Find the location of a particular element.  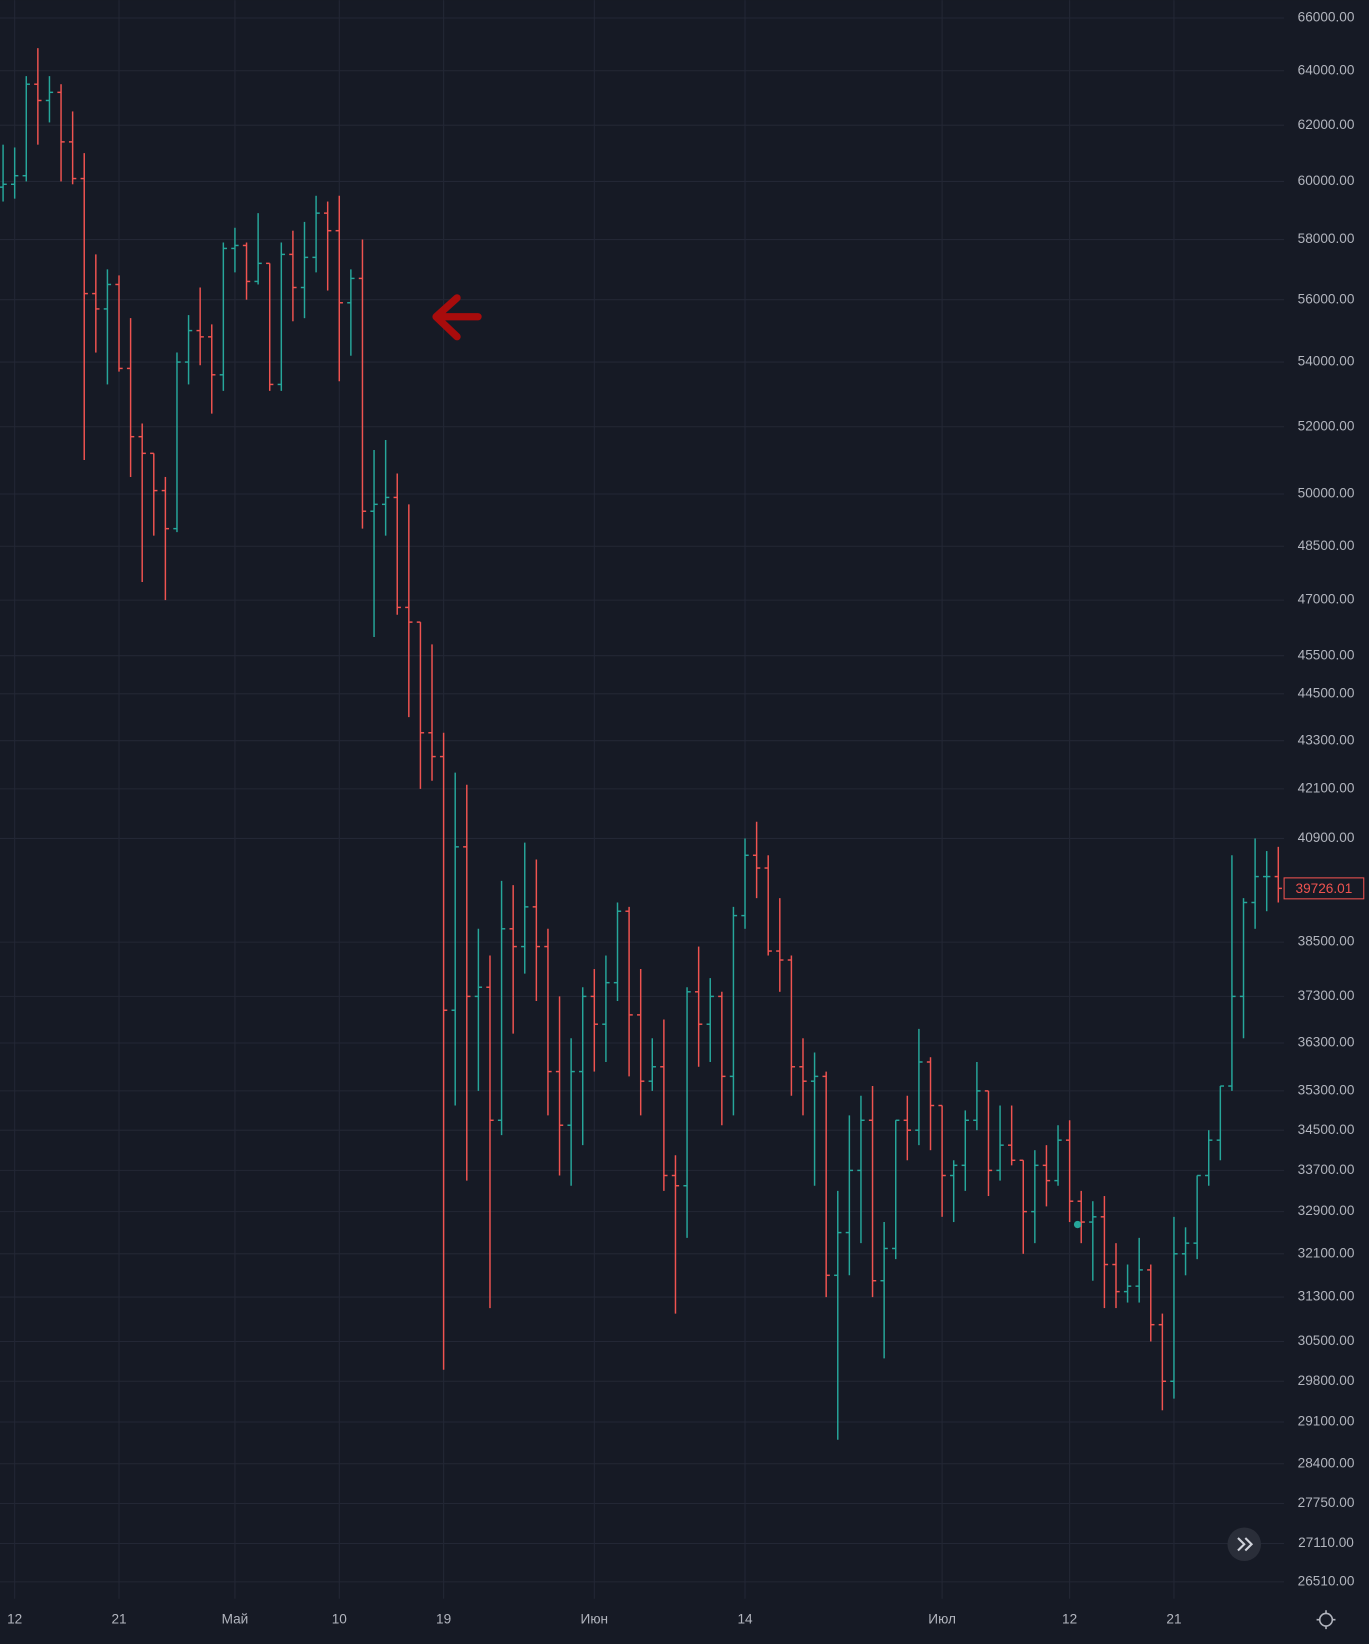

y-tick-label: 29800.00 is located at coordinates (1326, 1380).